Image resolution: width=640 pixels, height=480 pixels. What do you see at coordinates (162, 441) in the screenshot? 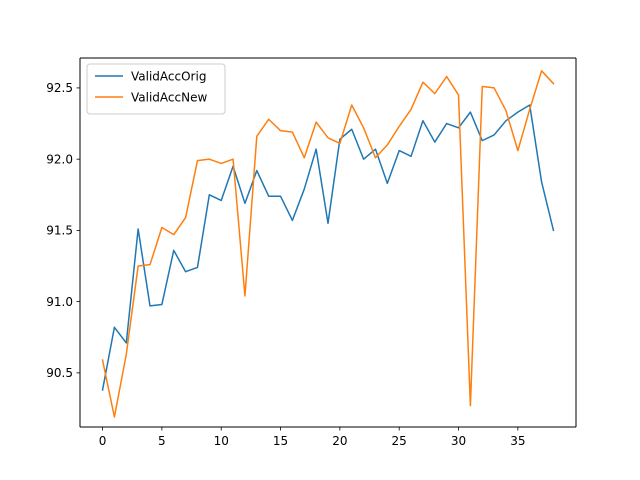
I see `x-tick-label: 5` at bounding box center [162, 441].